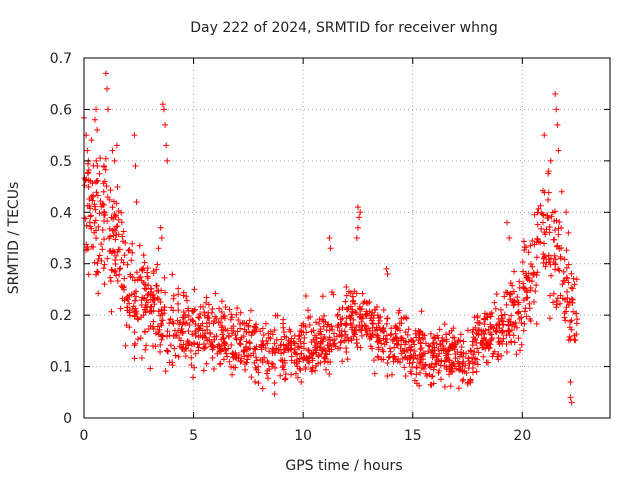 Image resolution: width=640 pixels, height=480 pixels. I want to click on y-tick-label: 0, so click(67, 419).